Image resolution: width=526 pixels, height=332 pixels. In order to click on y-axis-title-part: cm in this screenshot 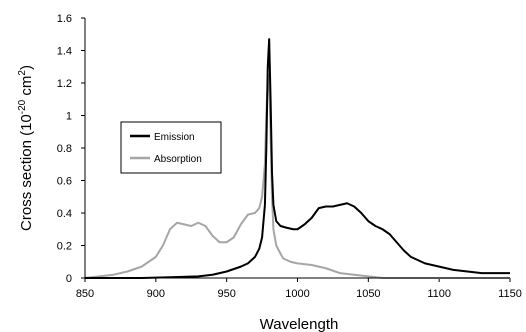, I will do `click(26, 88)`.